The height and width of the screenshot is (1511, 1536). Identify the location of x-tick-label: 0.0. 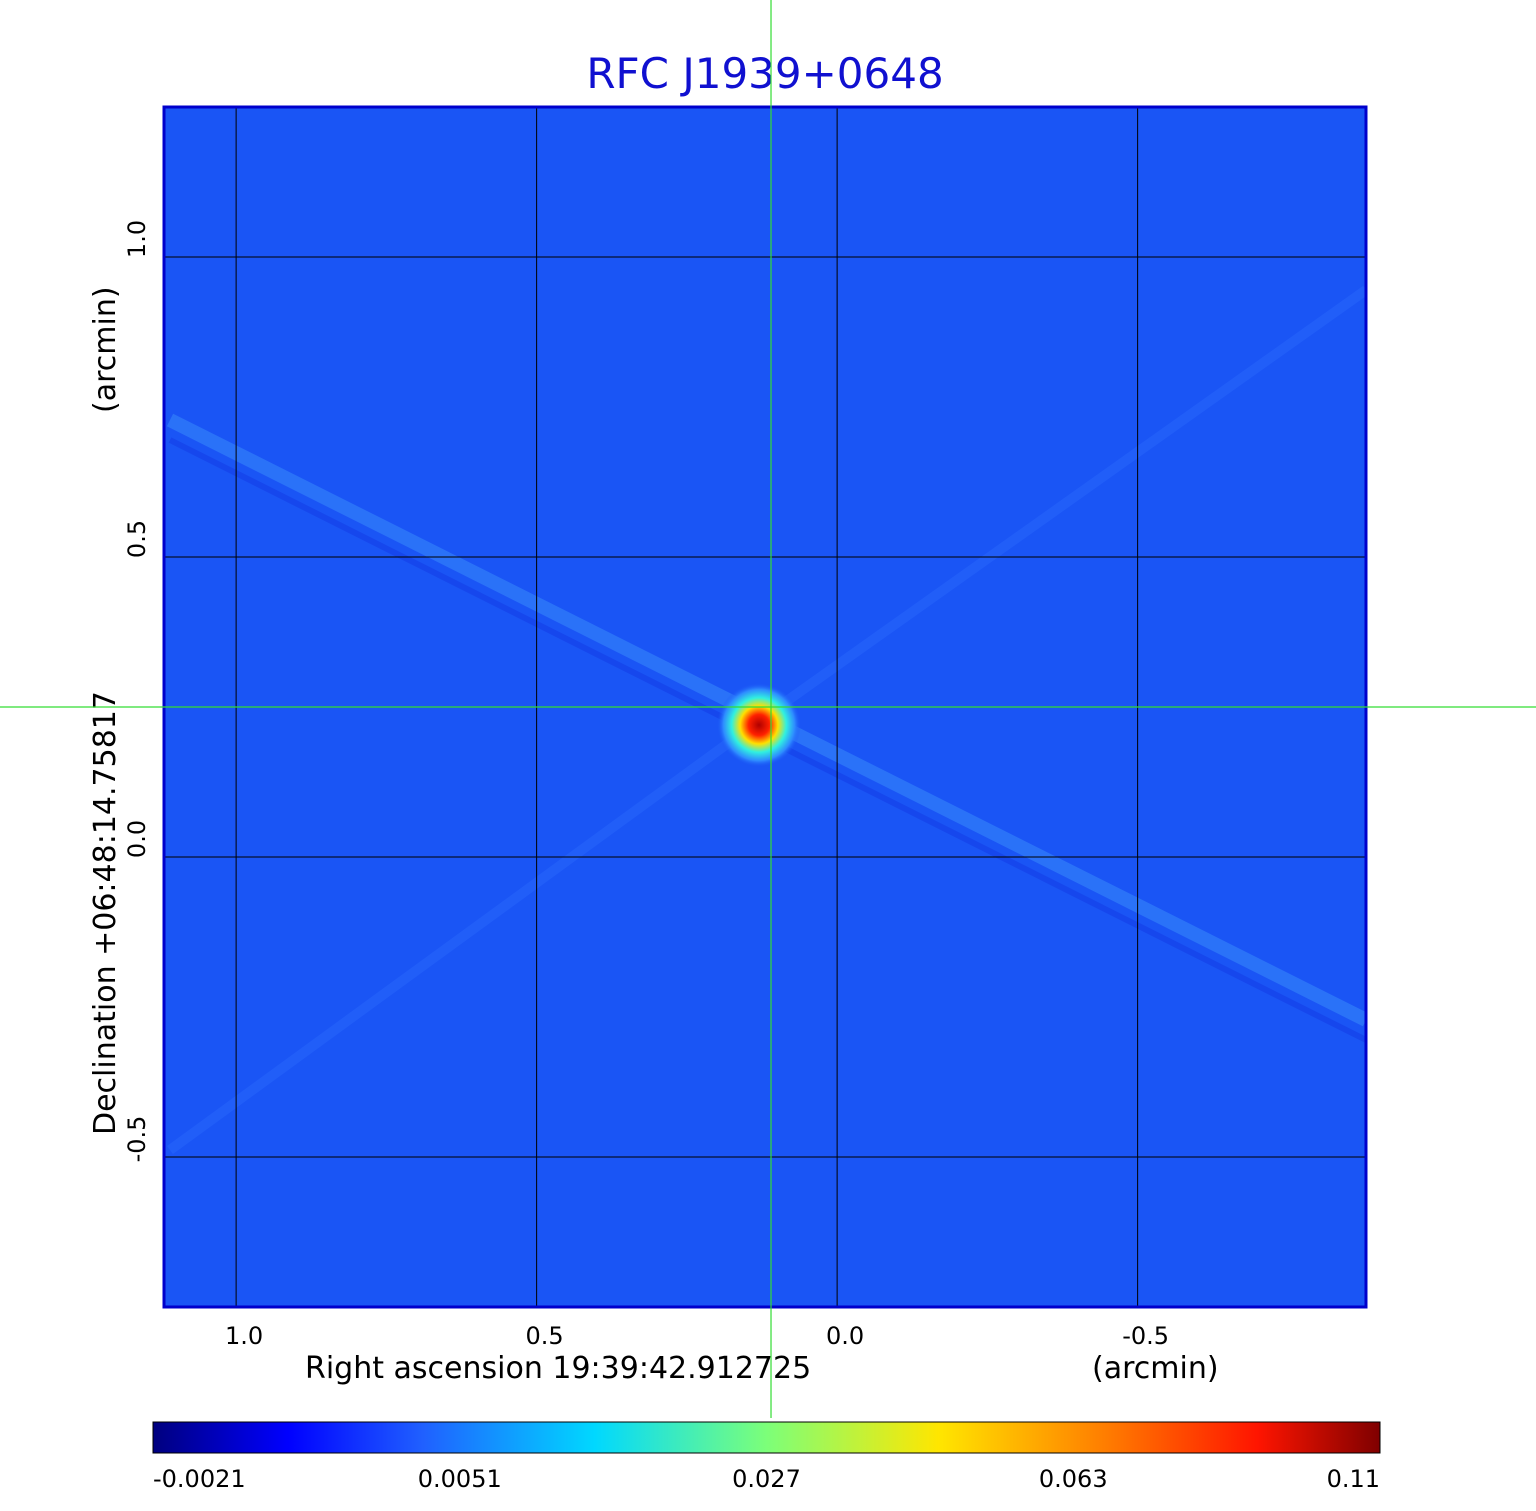
(845, 1336).